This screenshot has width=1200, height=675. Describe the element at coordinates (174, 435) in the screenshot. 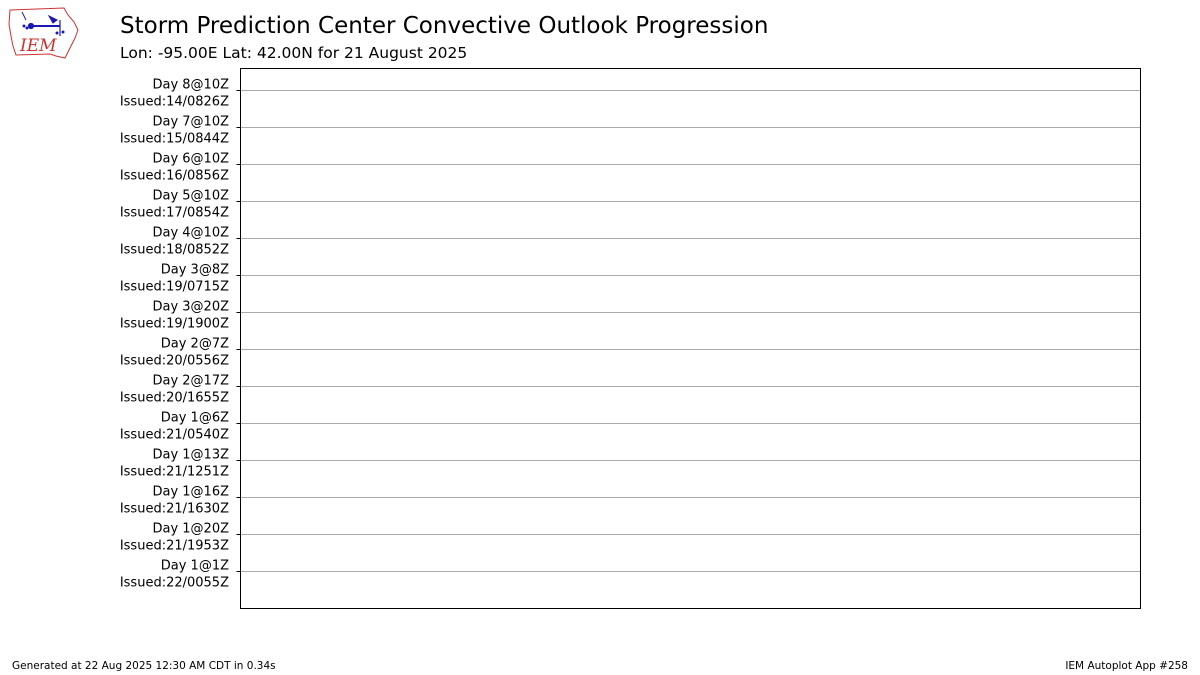

I see `y-tick-label-issued: Issued:21/0540Z` at that location.